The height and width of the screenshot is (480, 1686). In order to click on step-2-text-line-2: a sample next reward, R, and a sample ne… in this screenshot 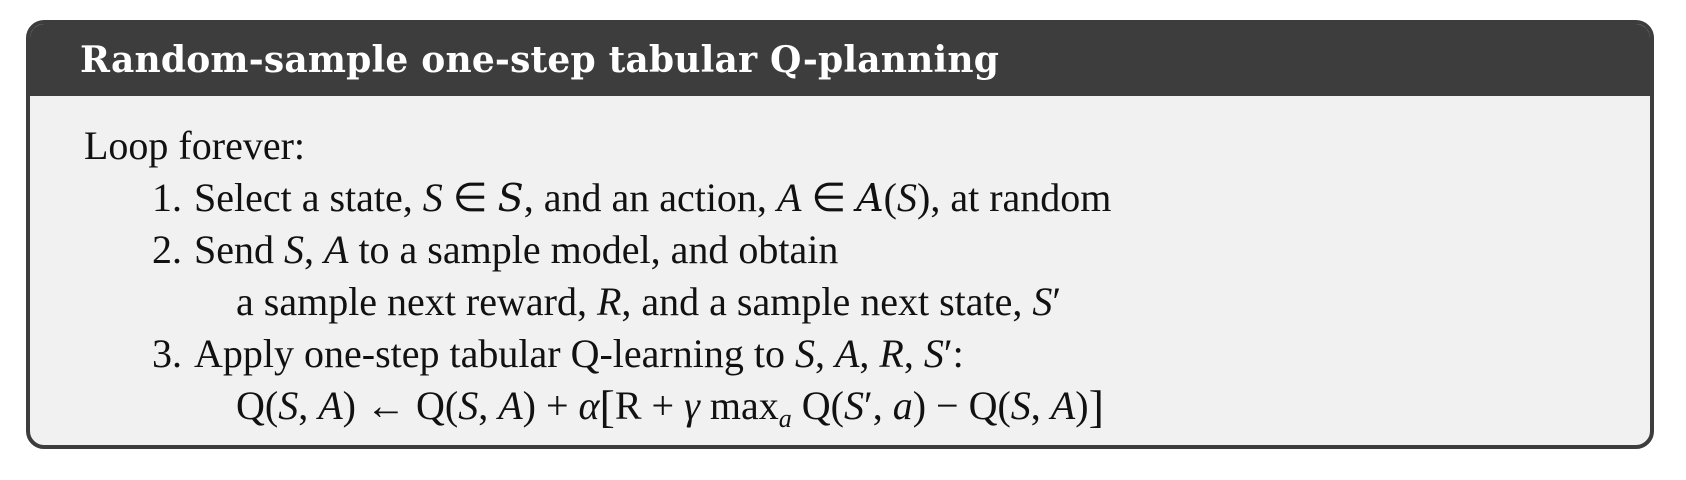, I will do `click(649, 301)`.